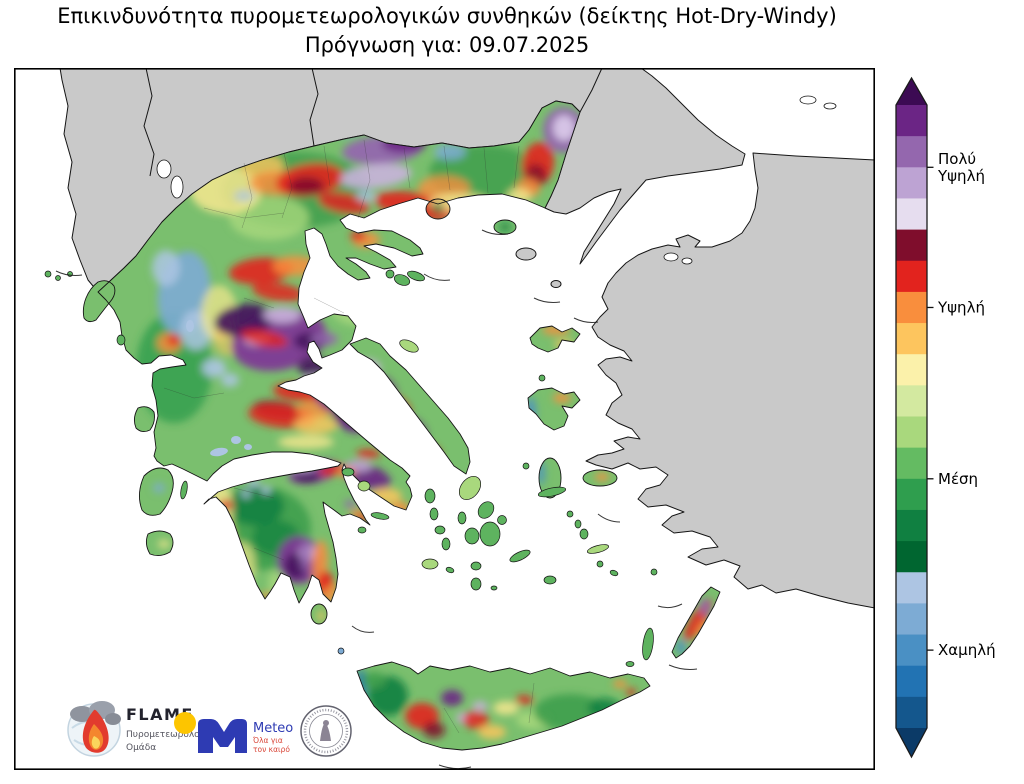 The height and width of the screenshot is (784, 1024). What do you see at coordinates (967, 650) in the screenshot?
I see `colorbar-label: Χαμηλή` at bounding box center [967, 650].